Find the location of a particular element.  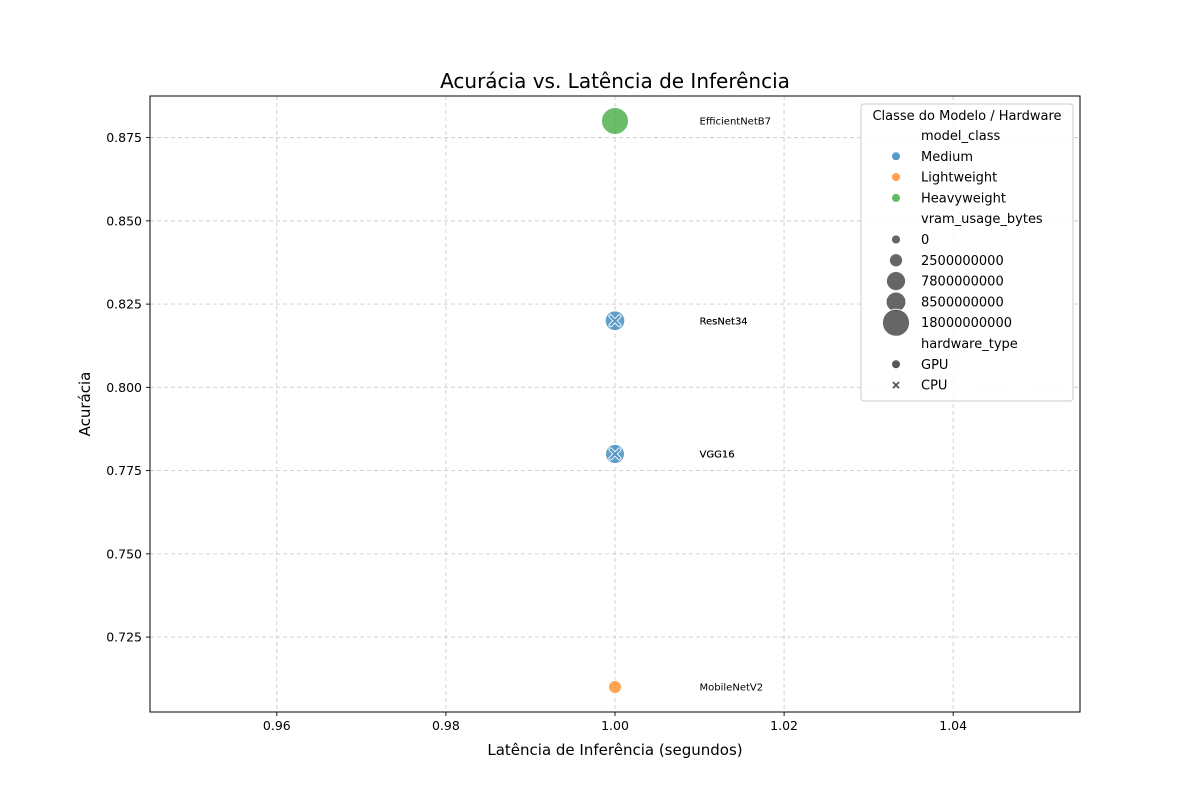

y-tick-label: 0.725 is located at coordinates (124, 637).